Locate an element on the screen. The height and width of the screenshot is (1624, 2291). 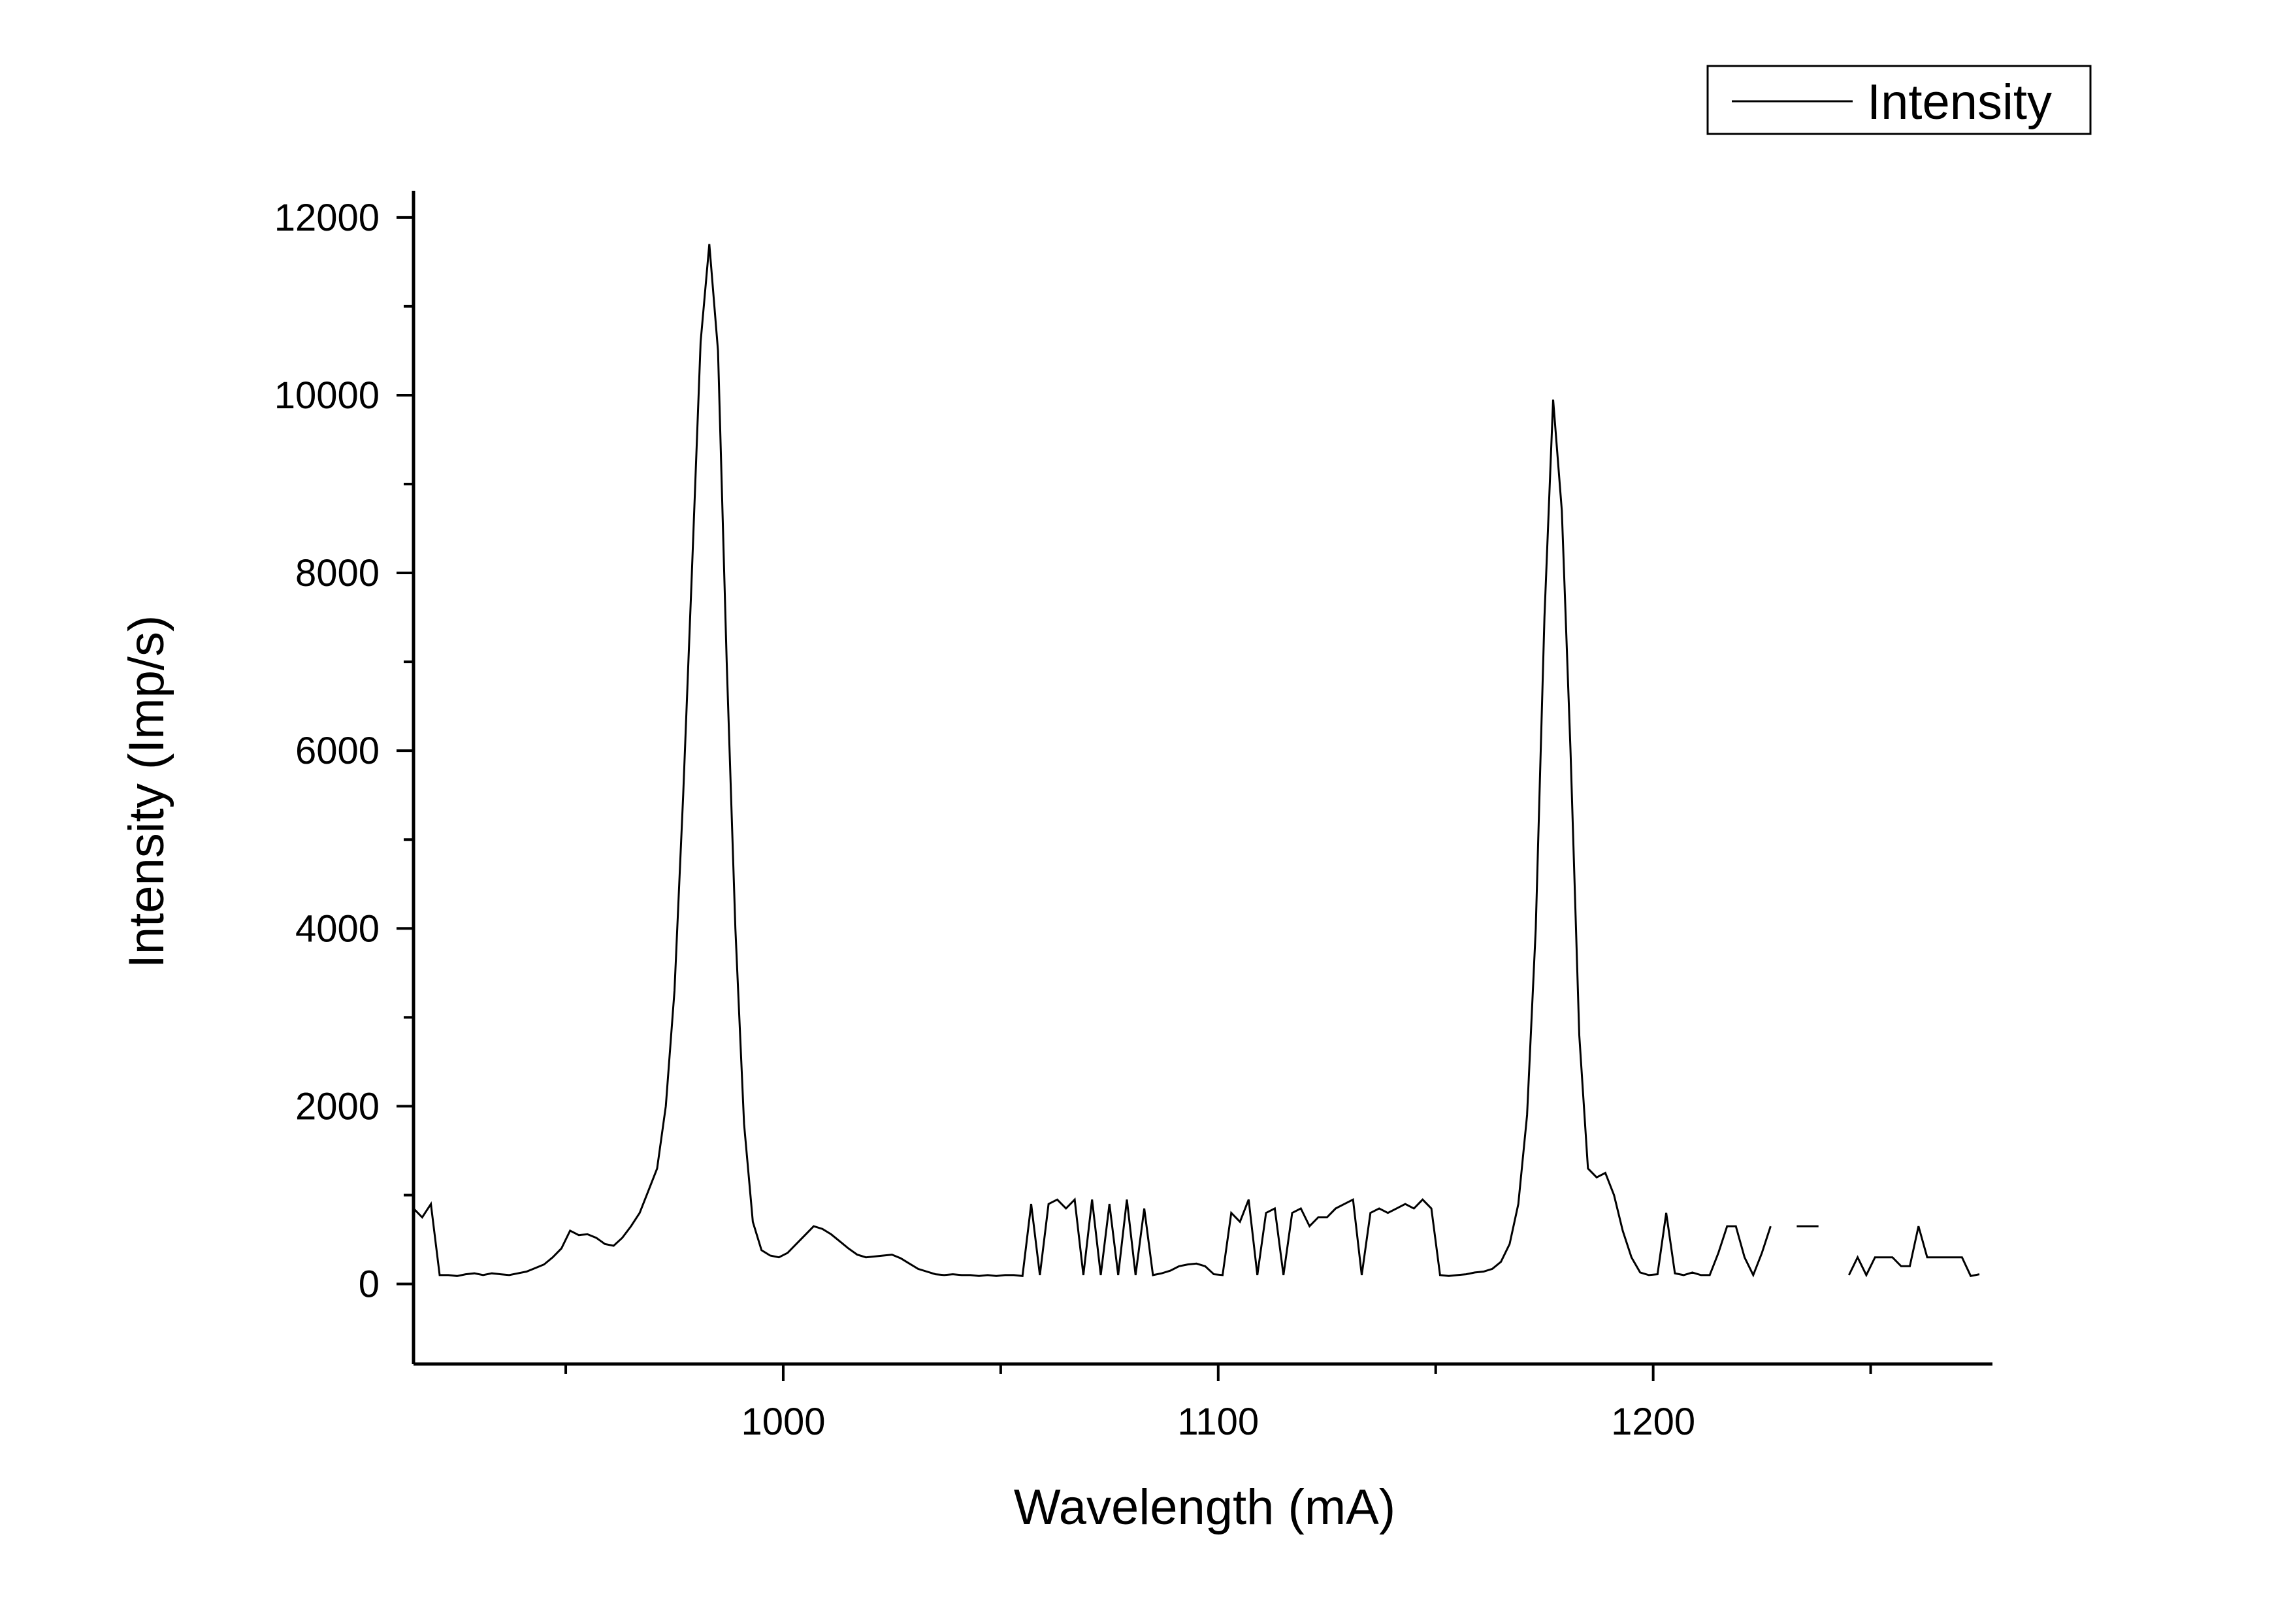
y-tick-label: 0 is located at coordinates (370, 1284).